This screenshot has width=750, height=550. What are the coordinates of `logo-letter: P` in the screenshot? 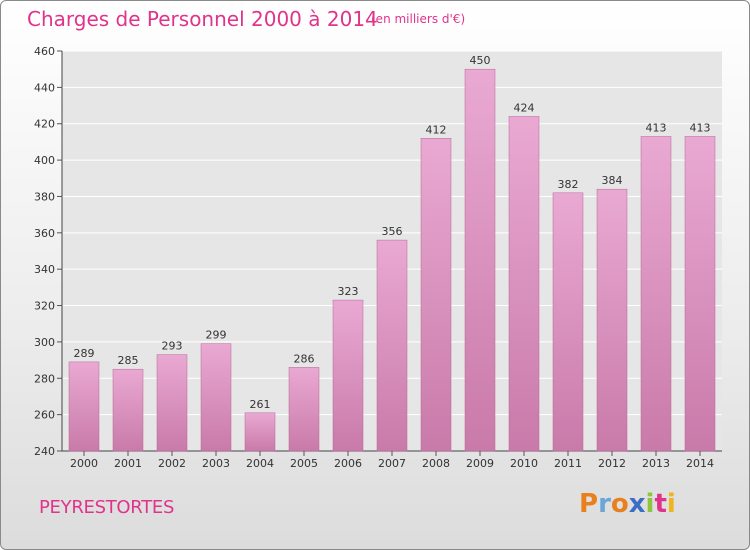 It's located at (589, 504).